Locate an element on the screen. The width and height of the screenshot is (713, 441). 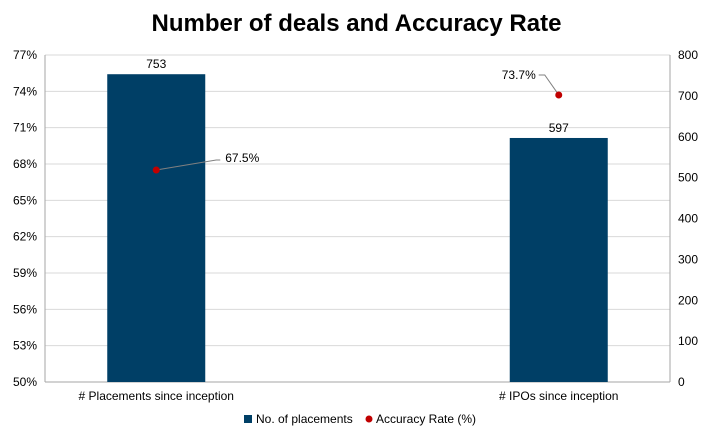
y-right-tick-label: 200 is located at coordinates (688, 300).